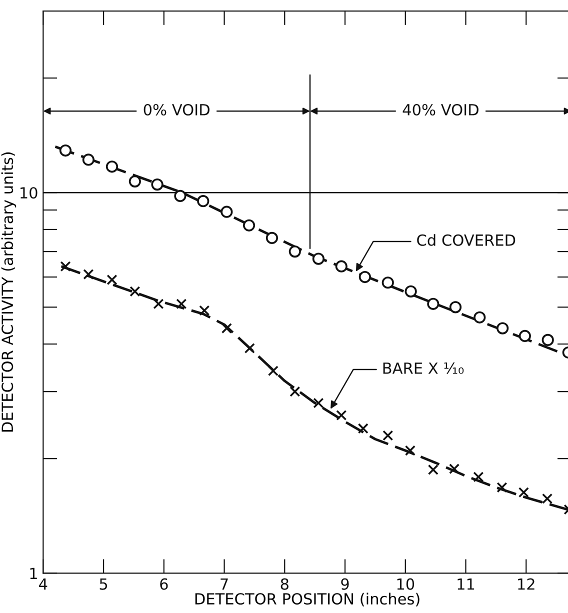 The height and width of the screenshot is (613, 568). I want to click on annotation: 0% VOID, so click(177, 110).